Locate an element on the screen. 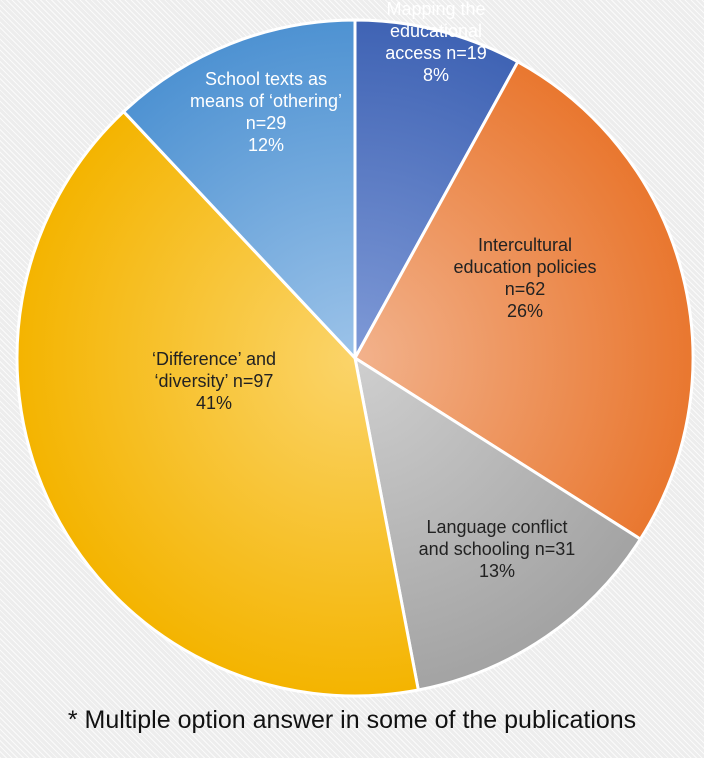 The width and height of the screenshot is (704, 758). slice-label-line: Mapping the is located at coordinates (435, 9).